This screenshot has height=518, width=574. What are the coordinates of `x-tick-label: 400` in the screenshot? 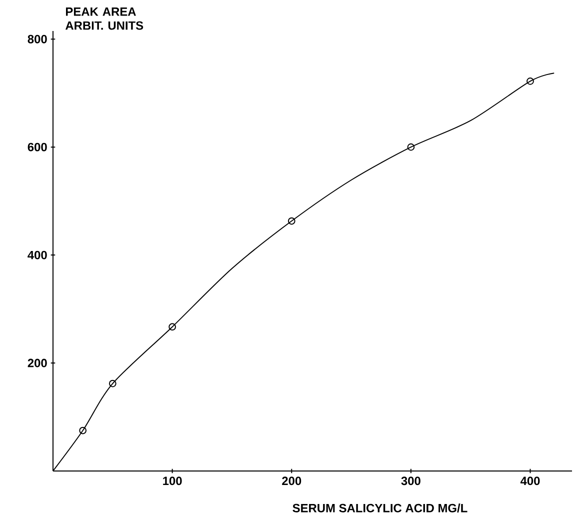 It's located at (530, 481).